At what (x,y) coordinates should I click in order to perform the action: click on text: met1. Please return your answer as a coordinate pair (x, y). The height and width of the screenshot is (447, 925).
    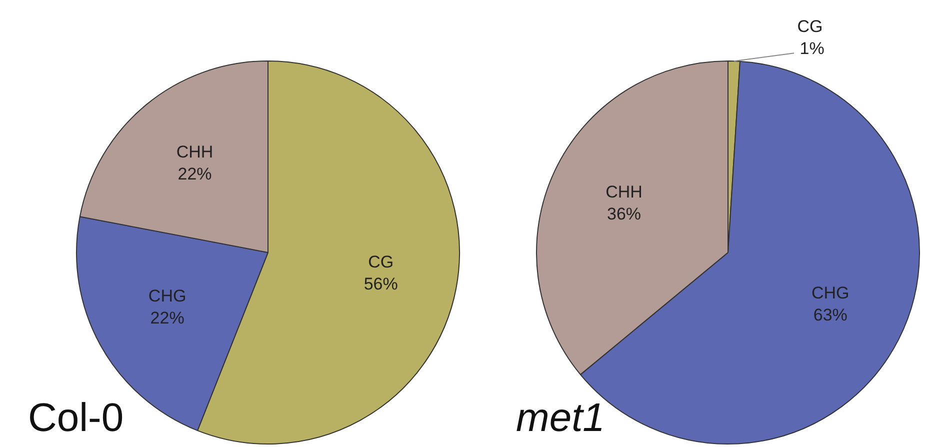
    Looking at the image, I should click on (560, 418).